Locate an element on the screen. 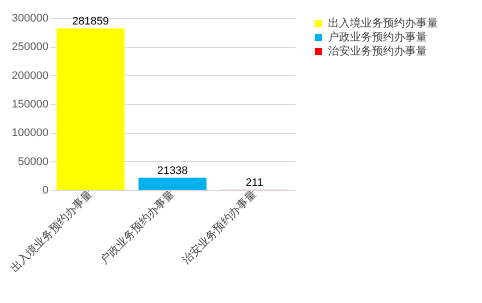  x-tick-label: 治安业务预约办事量 is located at coordinates (219, 227).